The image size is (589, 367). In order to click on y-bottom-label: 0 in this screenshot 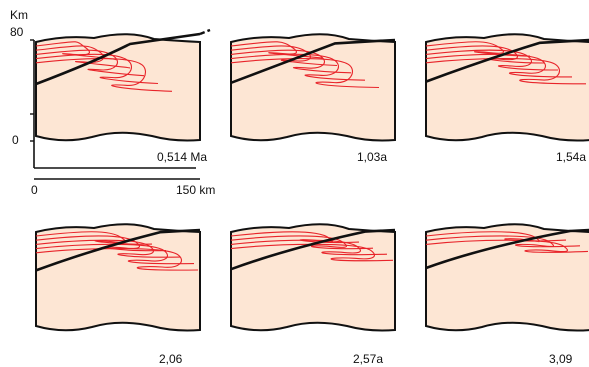, I will do `click(15, 140)`.